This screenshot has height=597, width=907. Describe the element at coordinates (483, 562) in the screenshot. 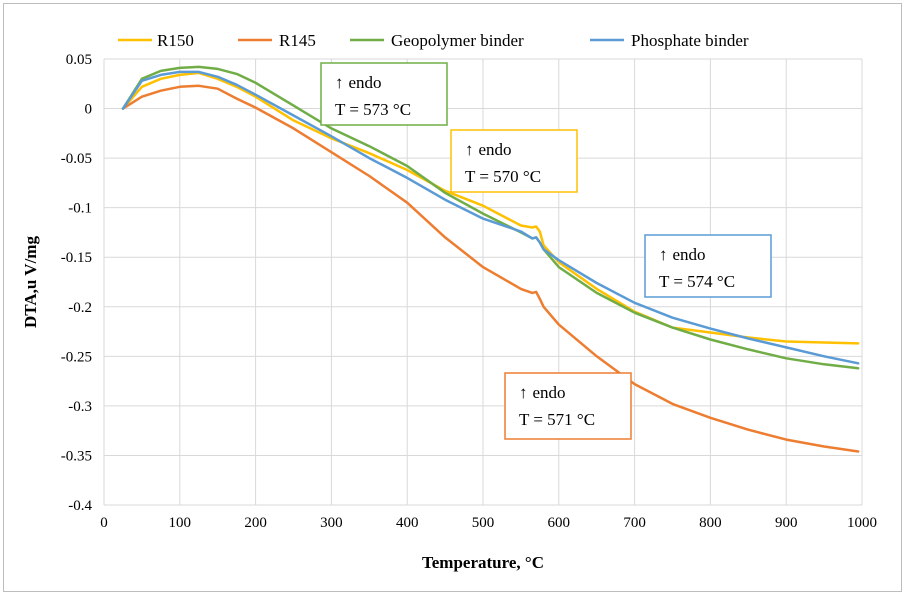

I see `x-axis-title: Temperature, °C` at that location.